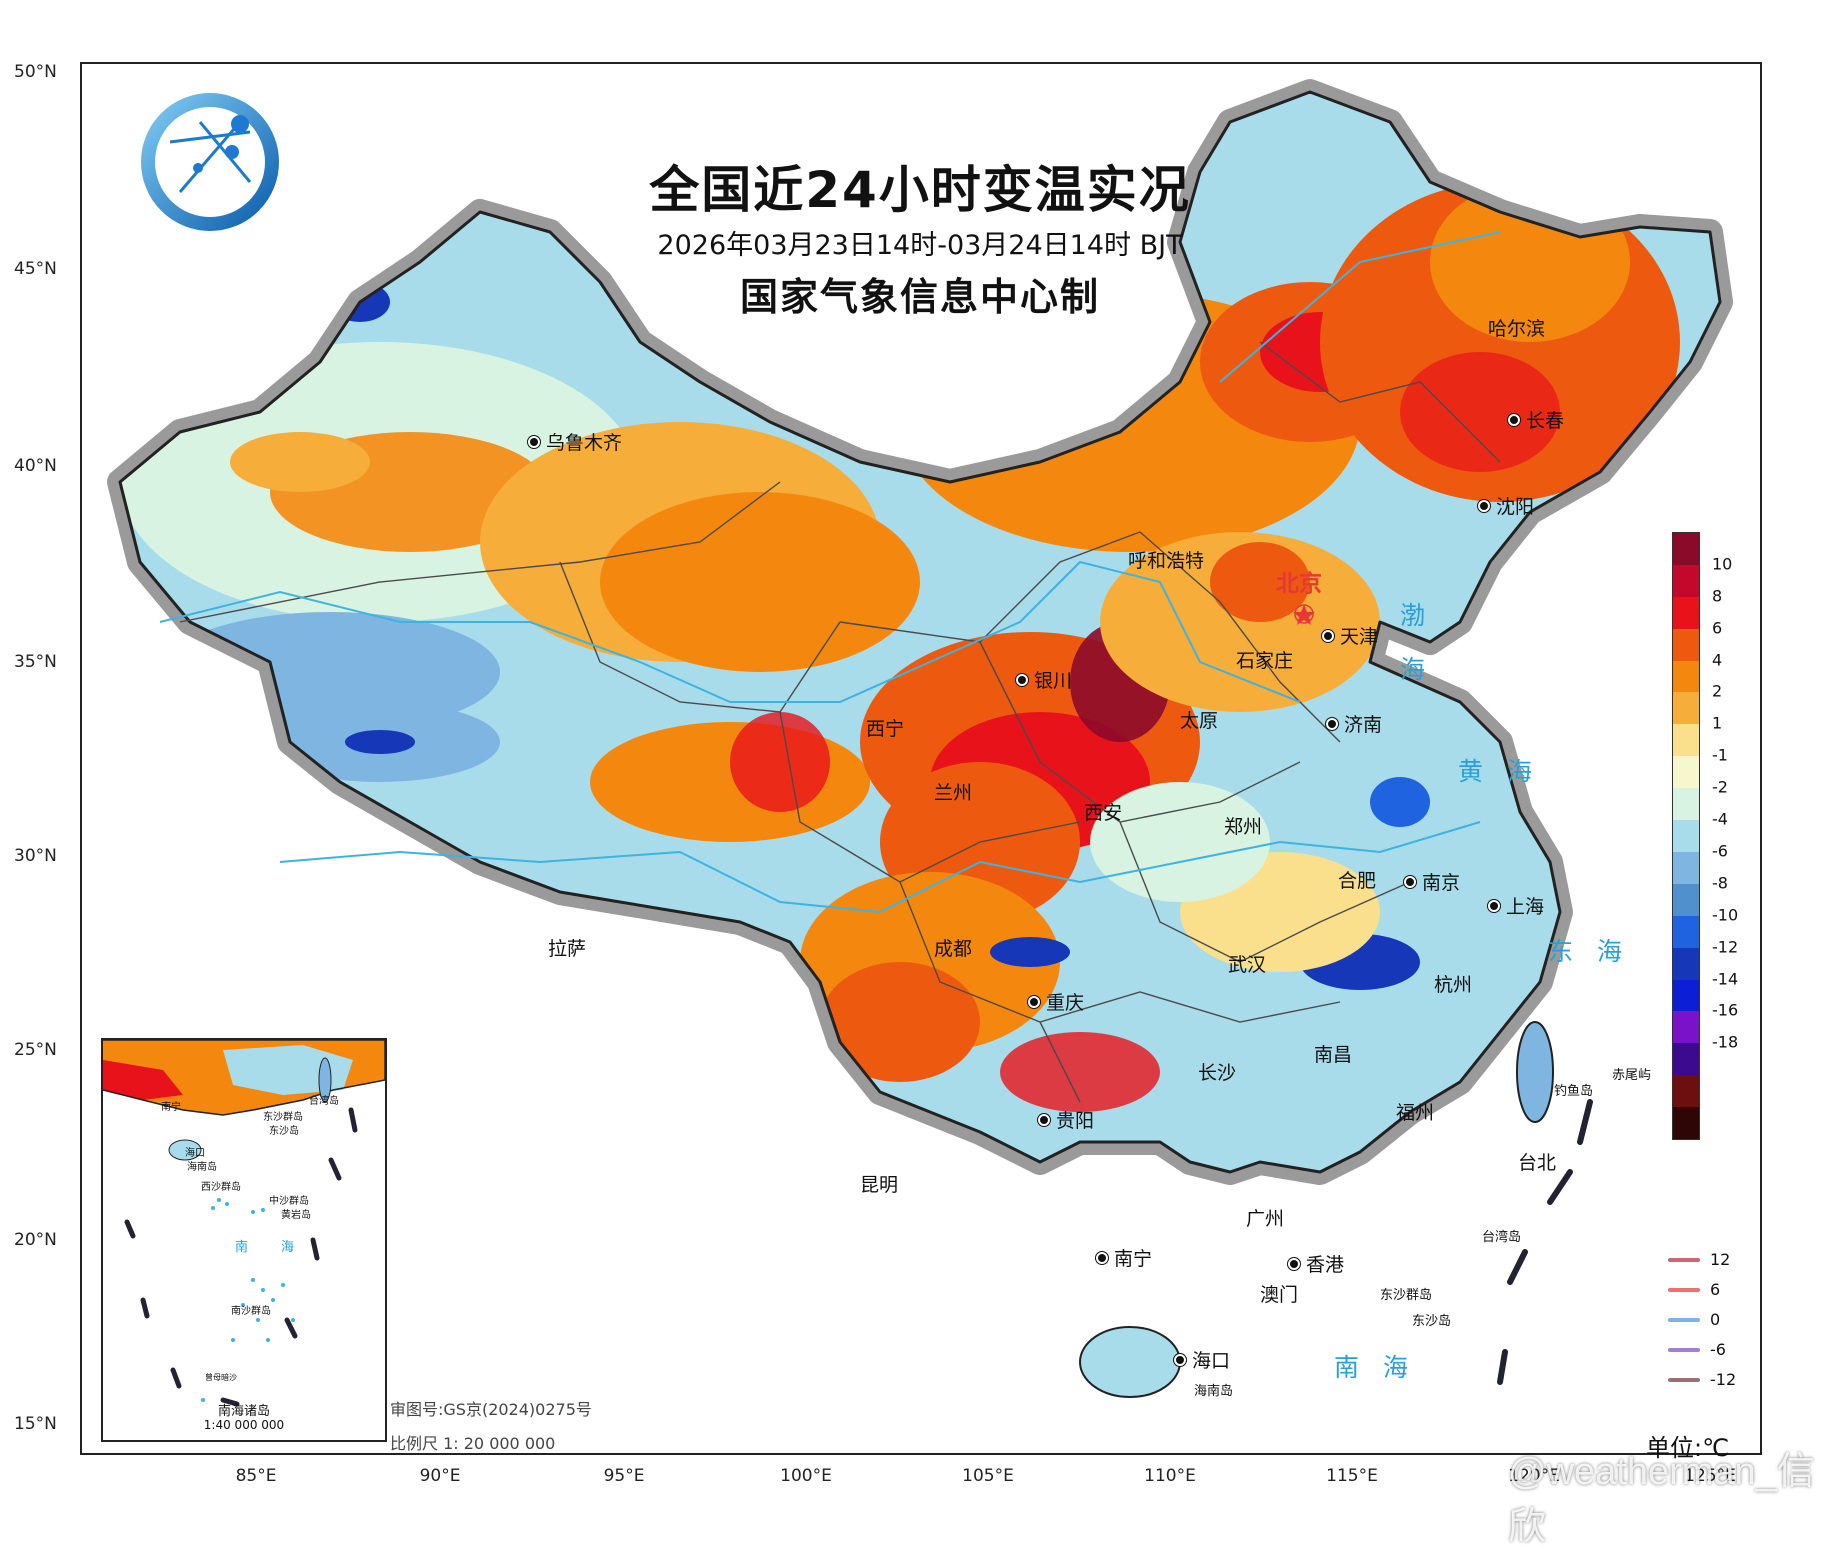 This screenshot has width=1840, height=1550. Describe the element at coordinates (1717, 660) in the screenshot. I see `legend-tick-label: 4` at that location.